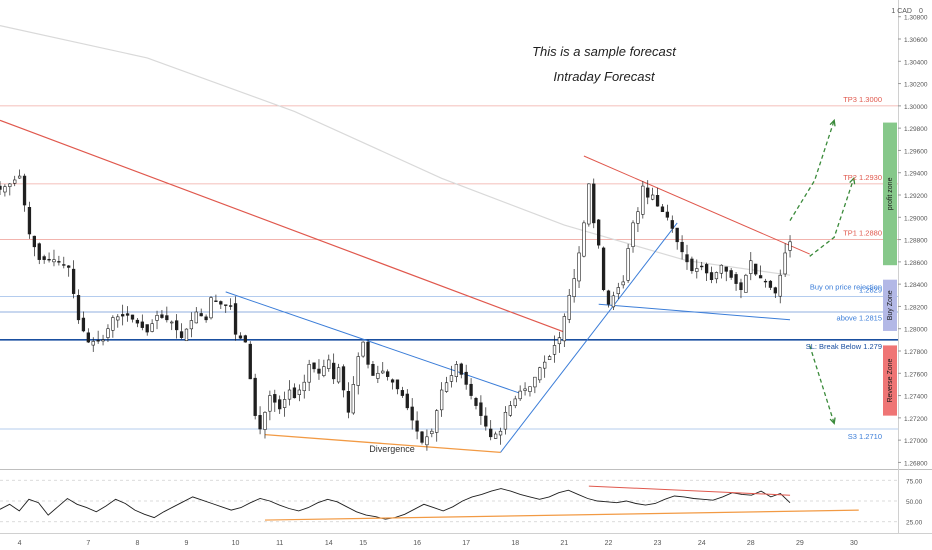 This screenshot has height=550, width=932. What do you see at coordinates (373, 342) in the screenshot?
I see `triangle-top-line` at bounding box center [373, 342].